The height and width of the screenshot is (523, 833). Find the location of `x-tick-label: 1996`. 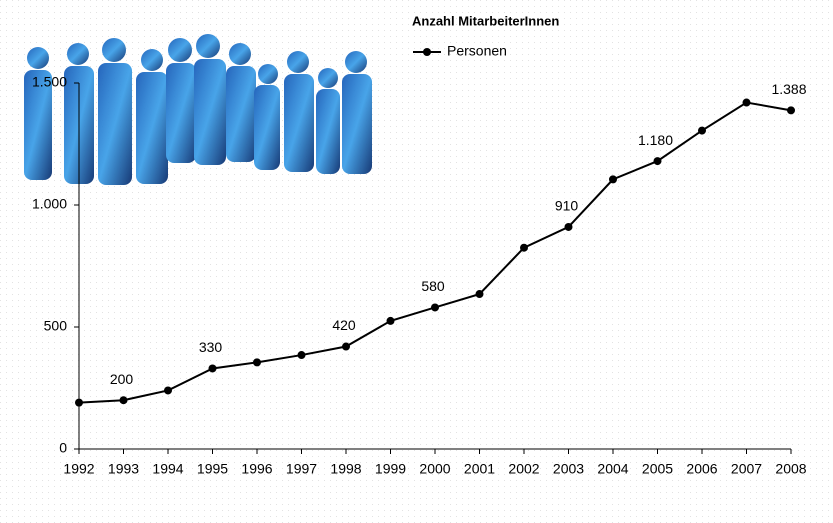

x-tick-label: 1996 is located at coordinates (256, 469).